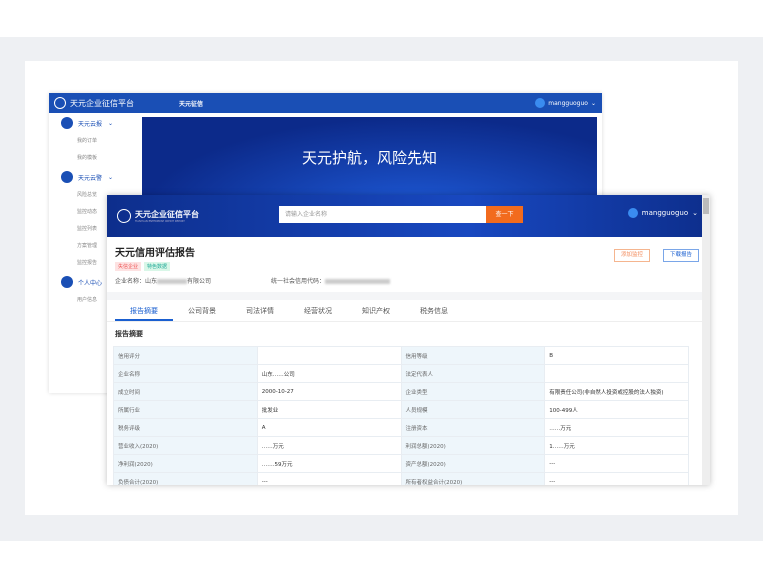  I want to click on field-value: A, so click(329, 427).